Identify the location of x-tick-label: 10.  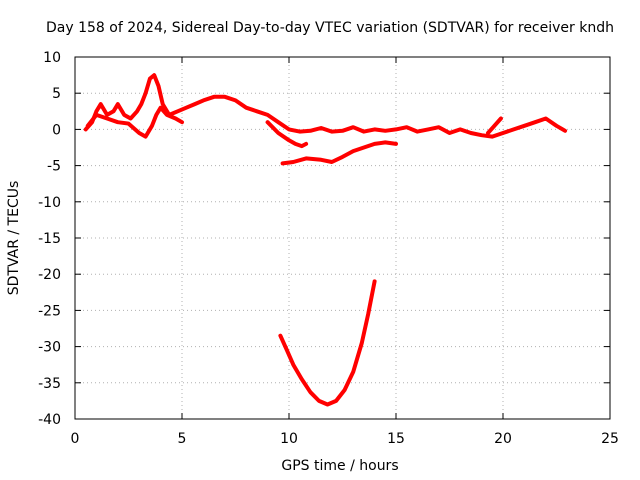
(289, 439).